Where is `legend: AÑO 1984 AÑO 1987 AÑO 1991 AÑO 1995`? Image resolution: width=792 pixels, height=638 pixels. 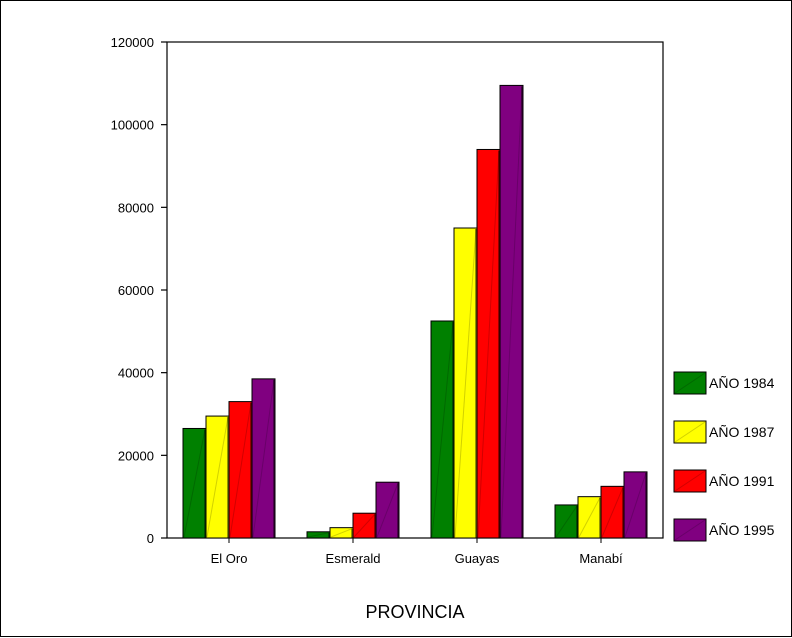 legend: AÑO 1984 AÑO 1987 AÑO 1991 AÑO 1995 is located at coordinates (724, 456).